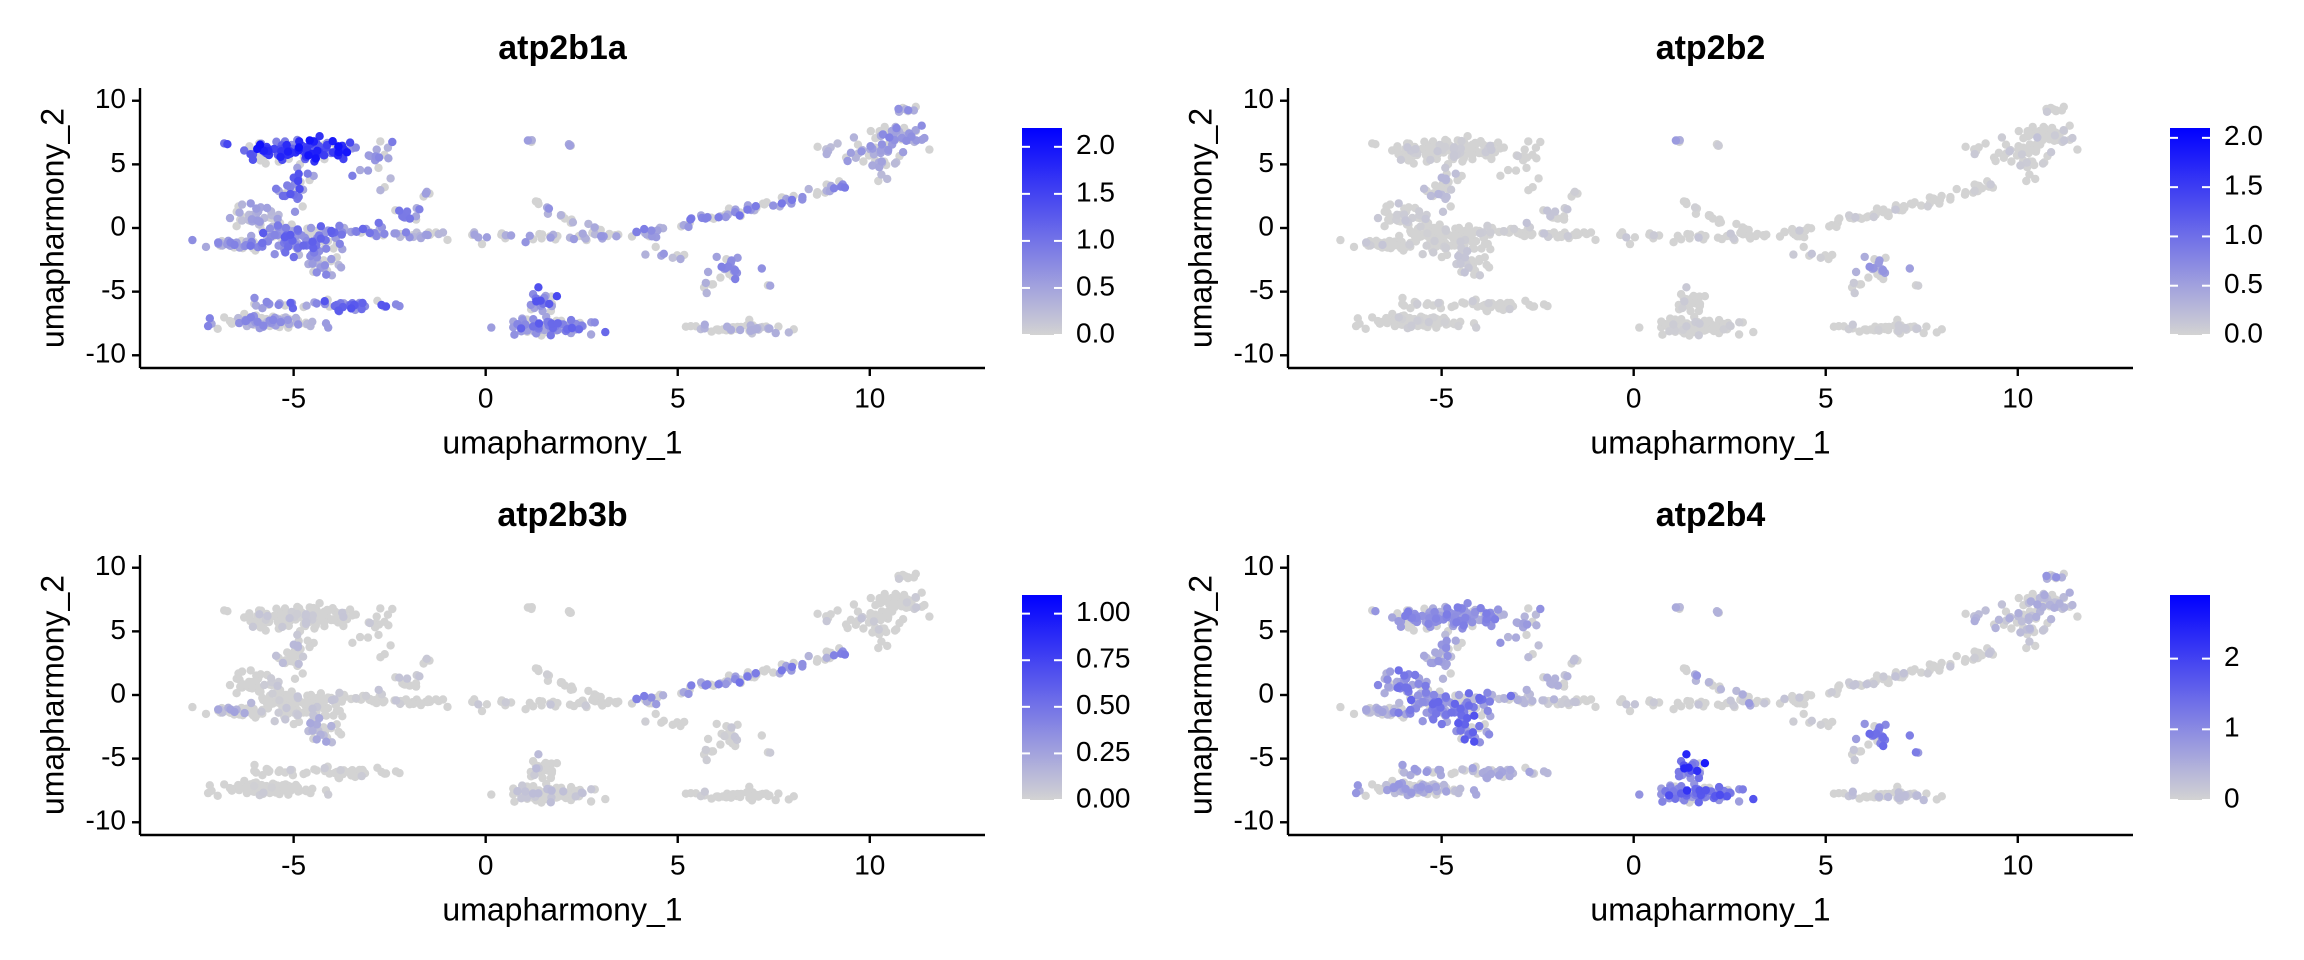 The image size is (2304, 960). What do you see at coordinates (561, 688) in the screenshot?
I see `cells-layer` at bounding box center [561, 688].